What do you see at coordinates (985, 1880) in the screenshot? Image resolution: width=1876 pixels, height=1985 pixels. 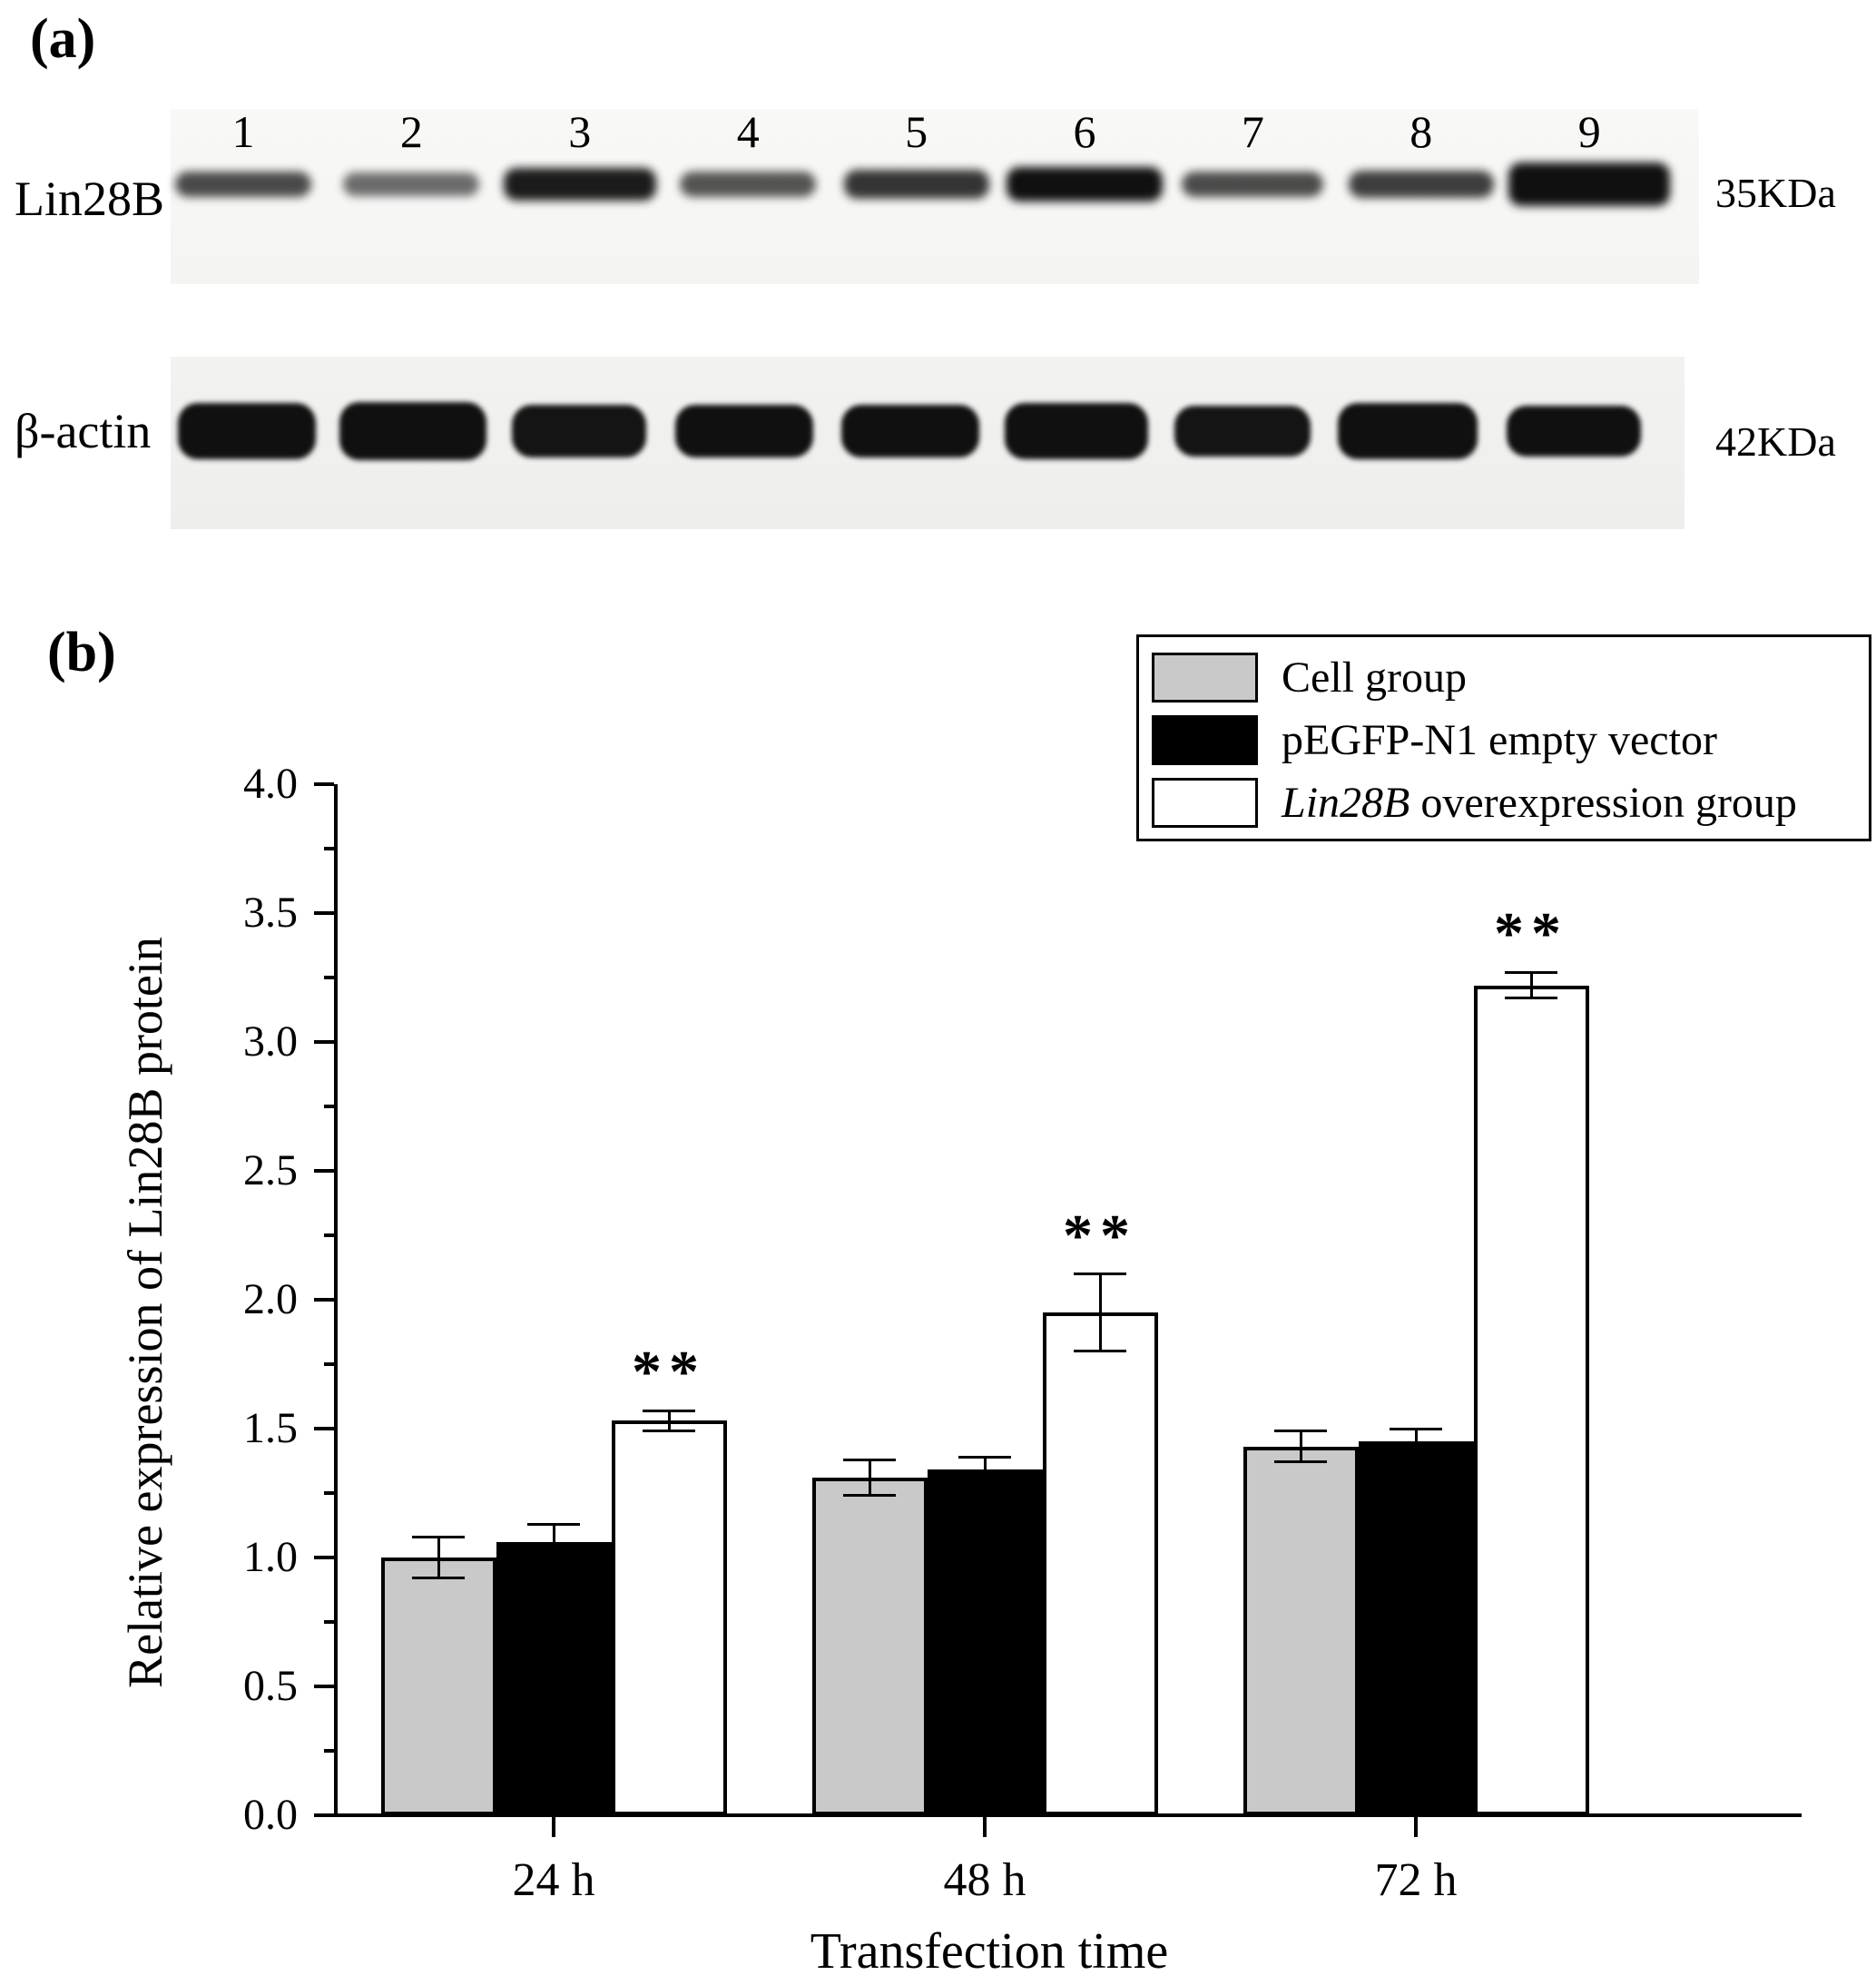 I see `x-axis-tick-label: 48 h` at bounding box center [985, 1880].